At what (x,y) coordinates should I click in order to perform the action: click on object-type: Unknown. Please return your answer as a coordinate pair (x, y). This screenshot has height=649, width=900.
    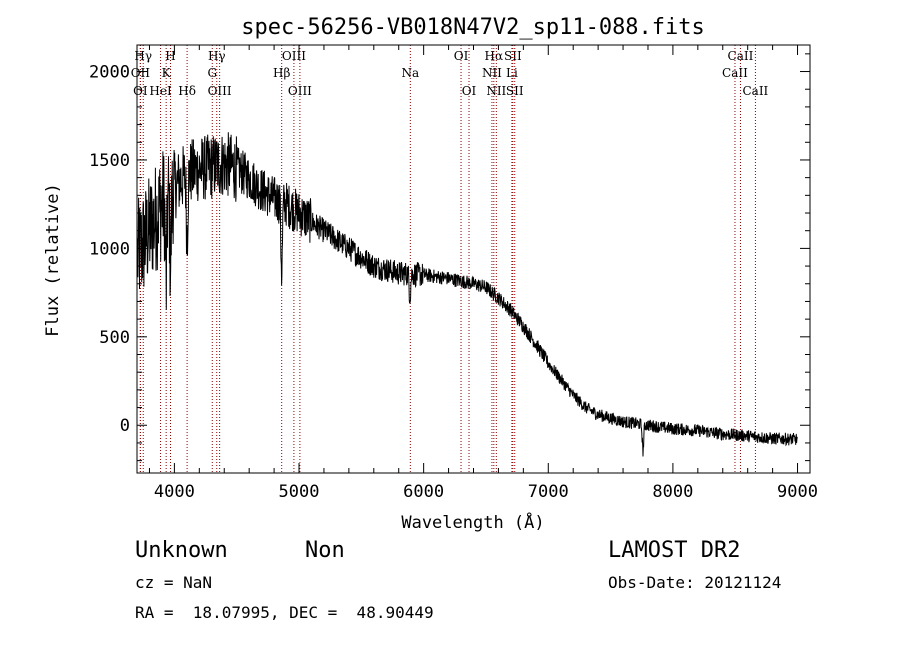
    Looking at the image, I should click on (181, 550).